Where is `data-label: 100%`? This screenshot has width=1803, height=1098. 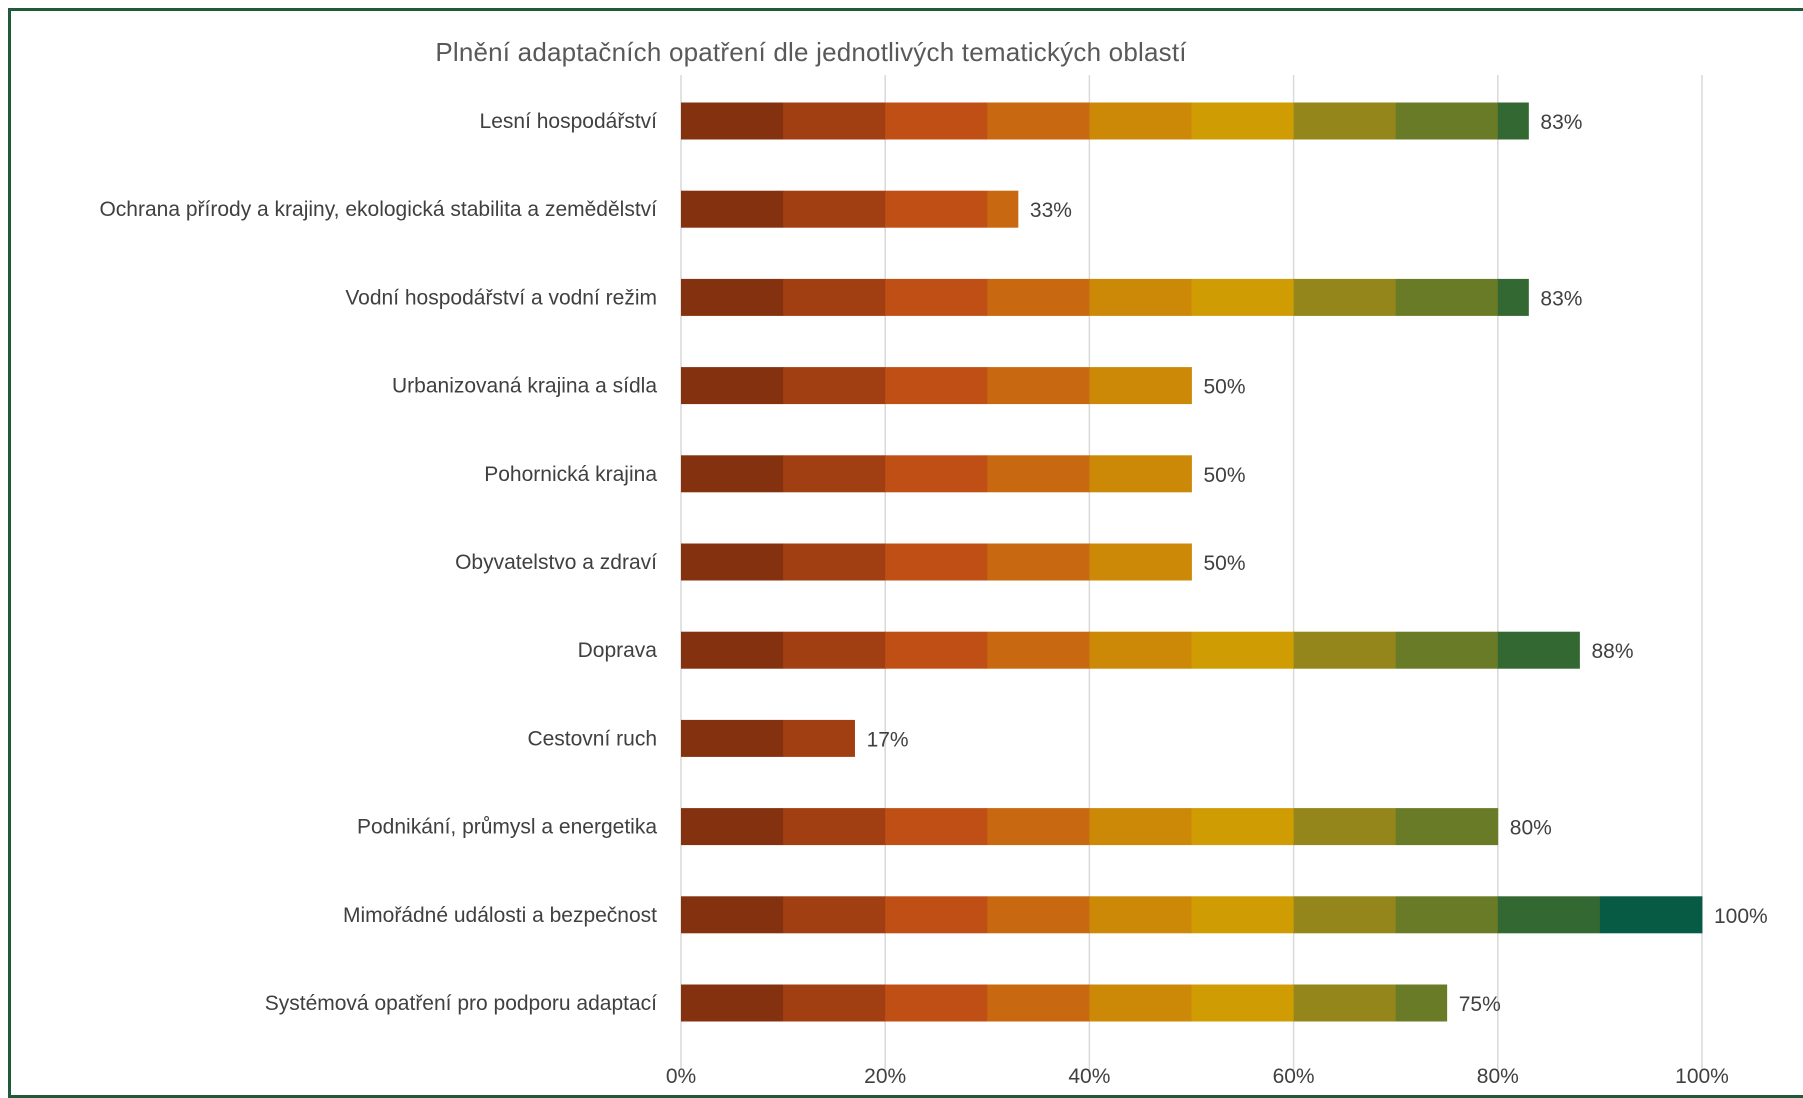 data-label: 100% is located at coordinates (1741, 916).